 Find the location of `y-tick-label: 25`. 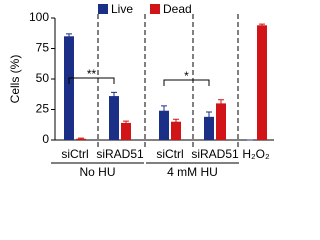

y-tick-label: 25 is located at coordinates (43, 109).